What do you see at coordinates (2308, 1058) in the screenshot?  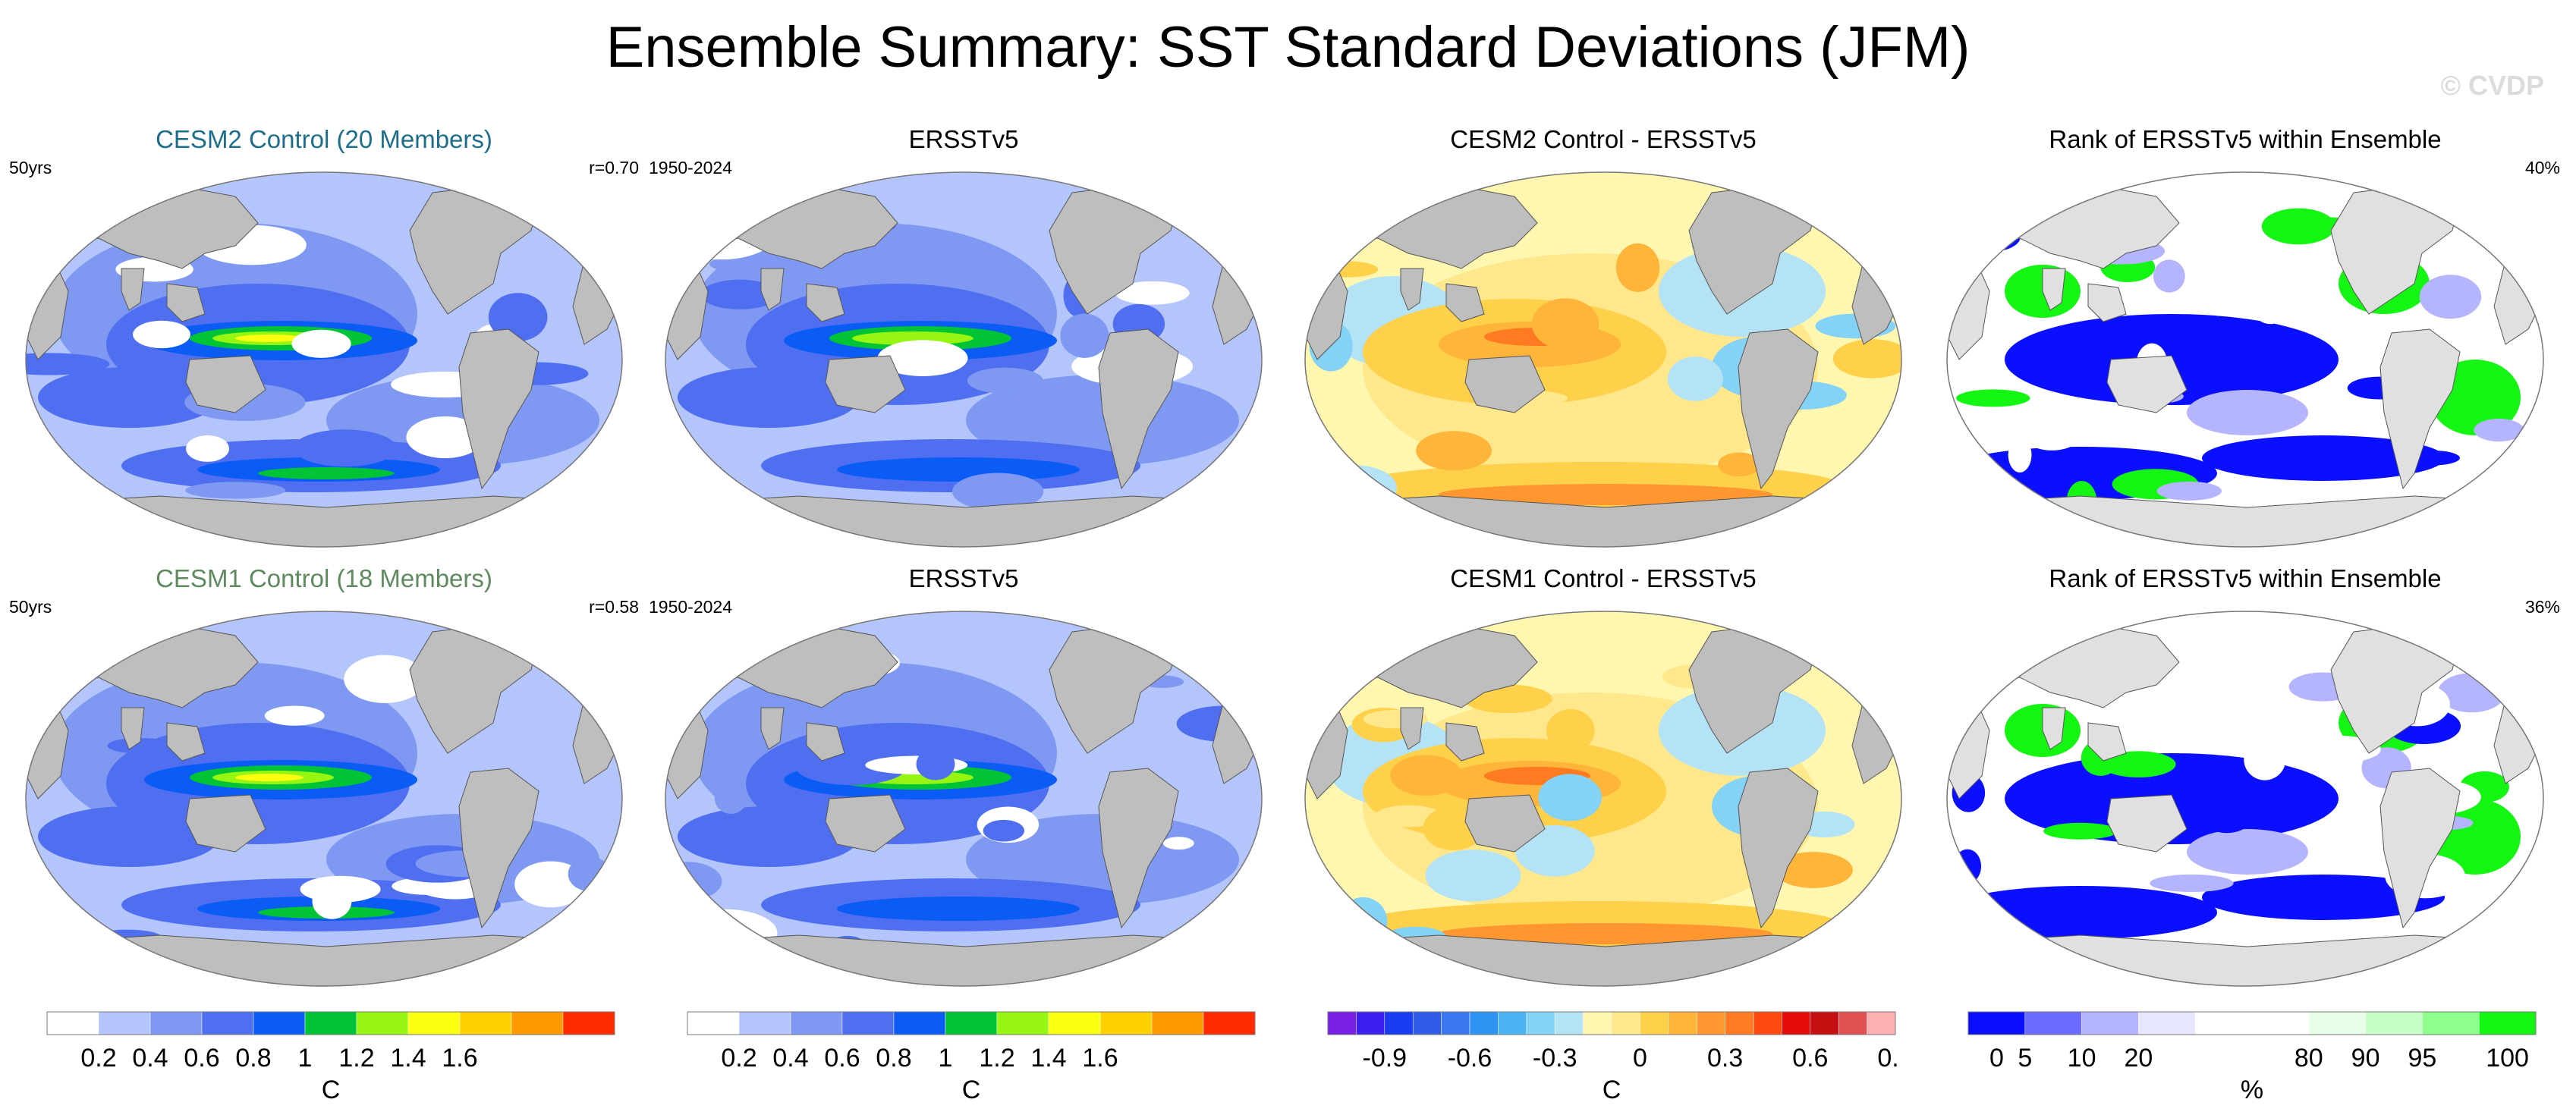 I see `colorbar-tick-label: 80` at bounding box center [2308, 1058].